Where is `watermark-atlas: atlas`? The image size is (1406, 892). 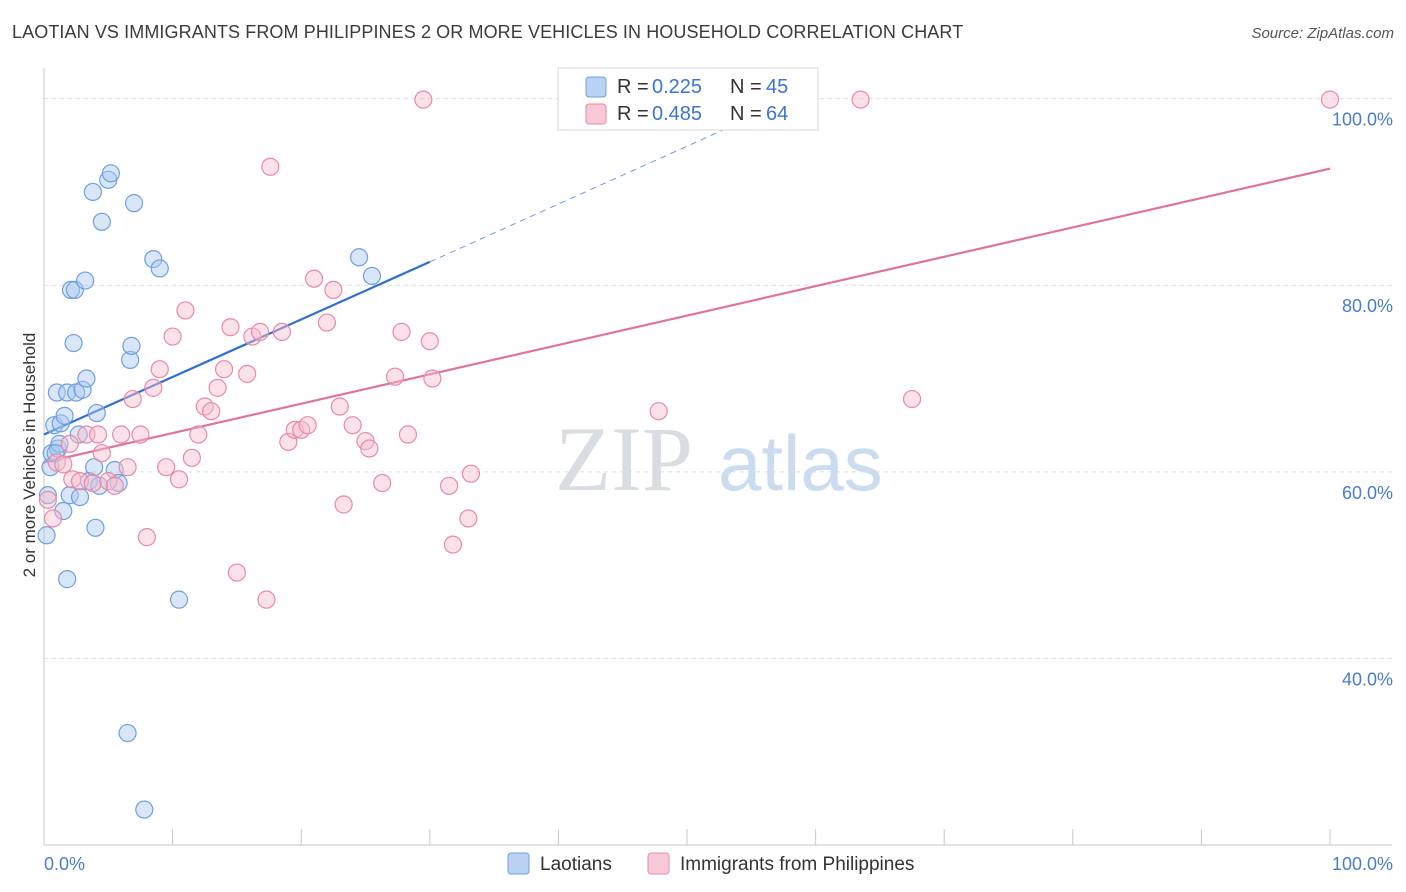
watermark-atlas: atlas is located at coordinates (800, 463).